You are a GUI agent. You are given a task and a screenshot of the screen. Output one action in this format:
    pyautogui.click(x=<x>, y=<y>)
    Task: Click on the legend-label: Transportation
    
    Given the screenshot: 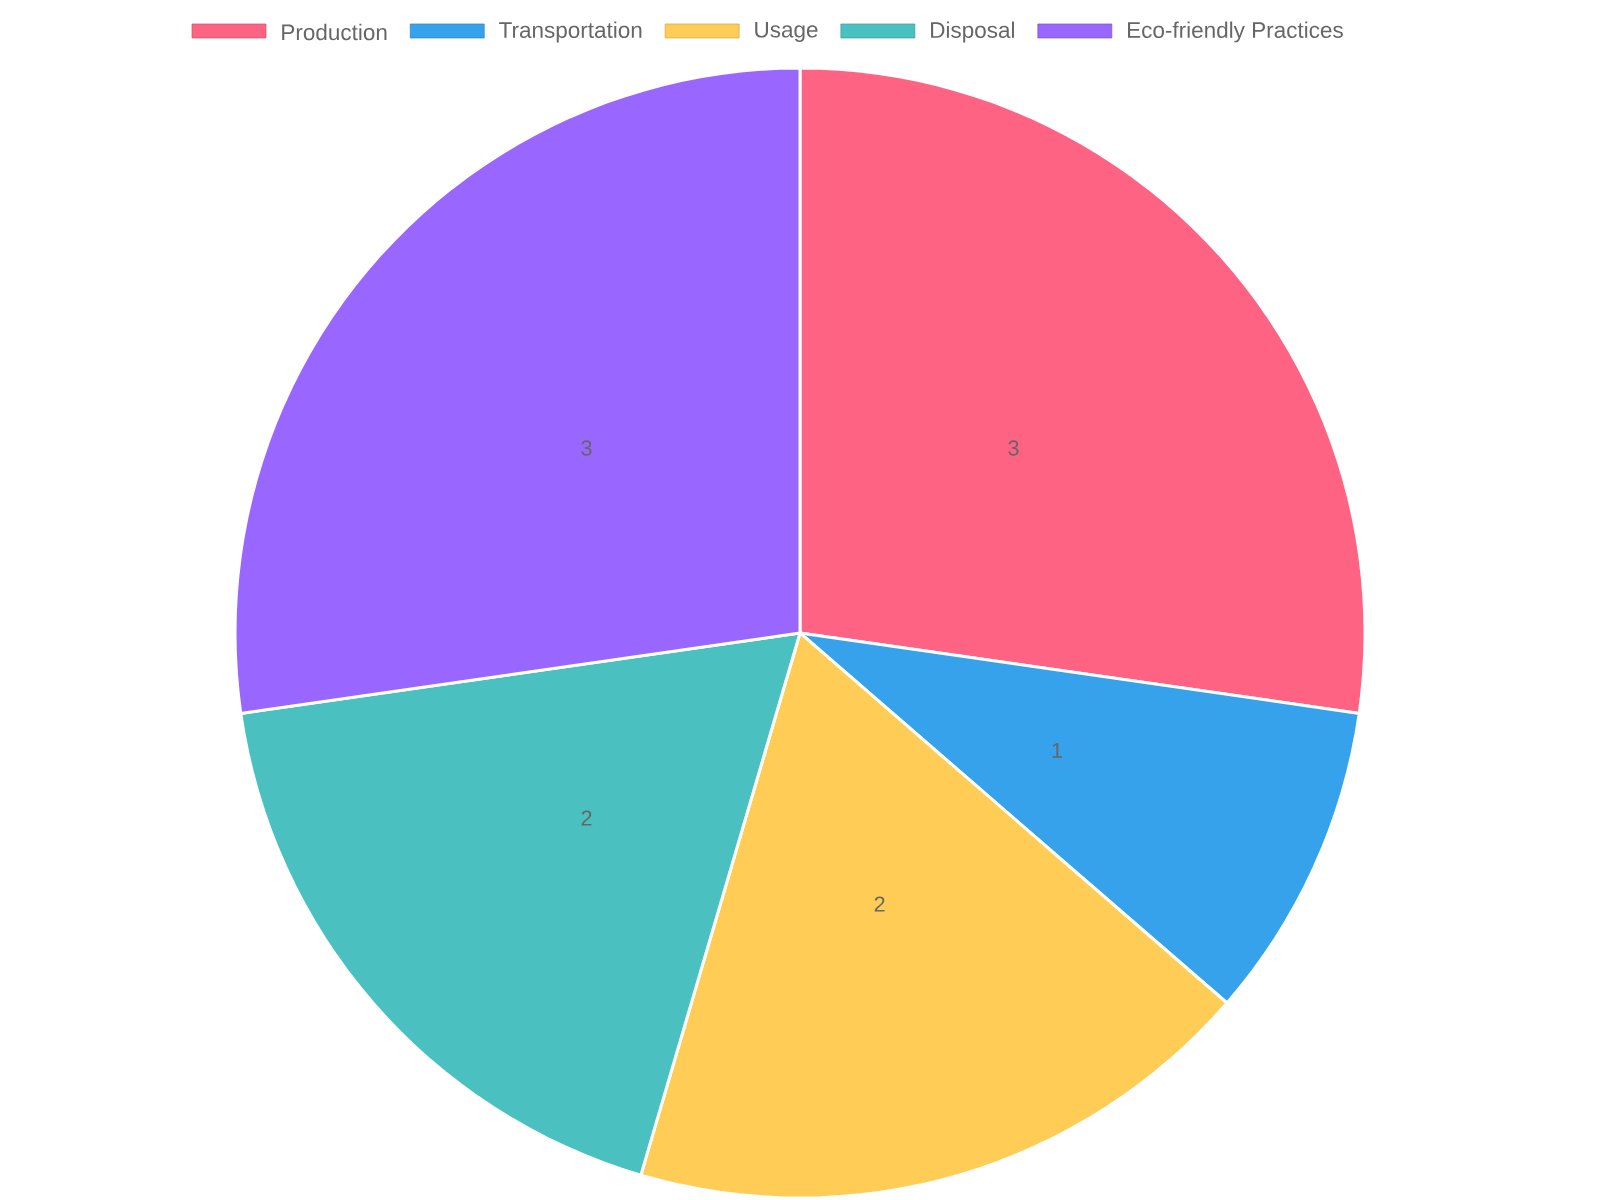 What is the action you would take?
    pyautogui.click(x=570, y=32)
    